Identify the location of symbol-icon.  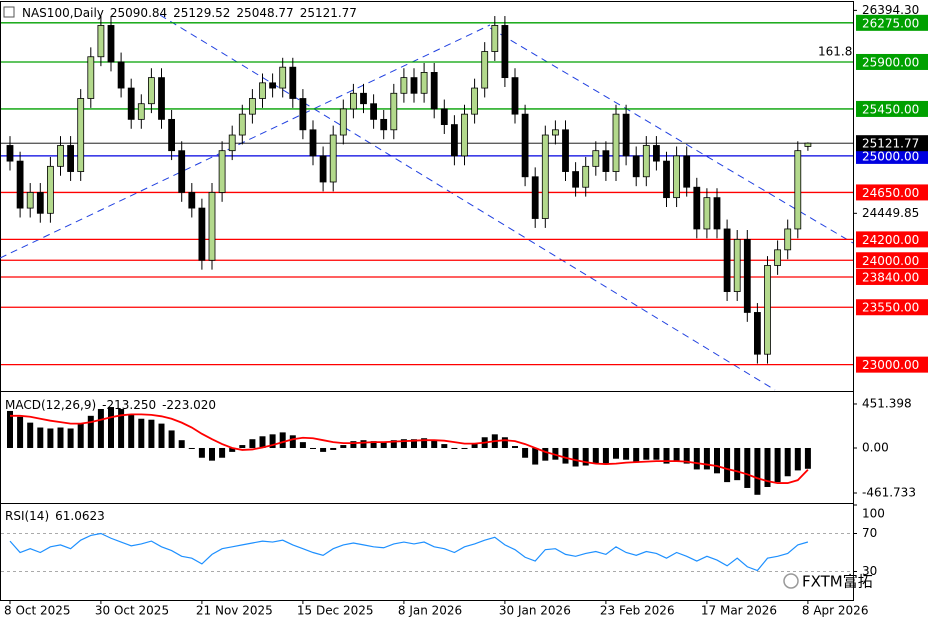
(9, 12).